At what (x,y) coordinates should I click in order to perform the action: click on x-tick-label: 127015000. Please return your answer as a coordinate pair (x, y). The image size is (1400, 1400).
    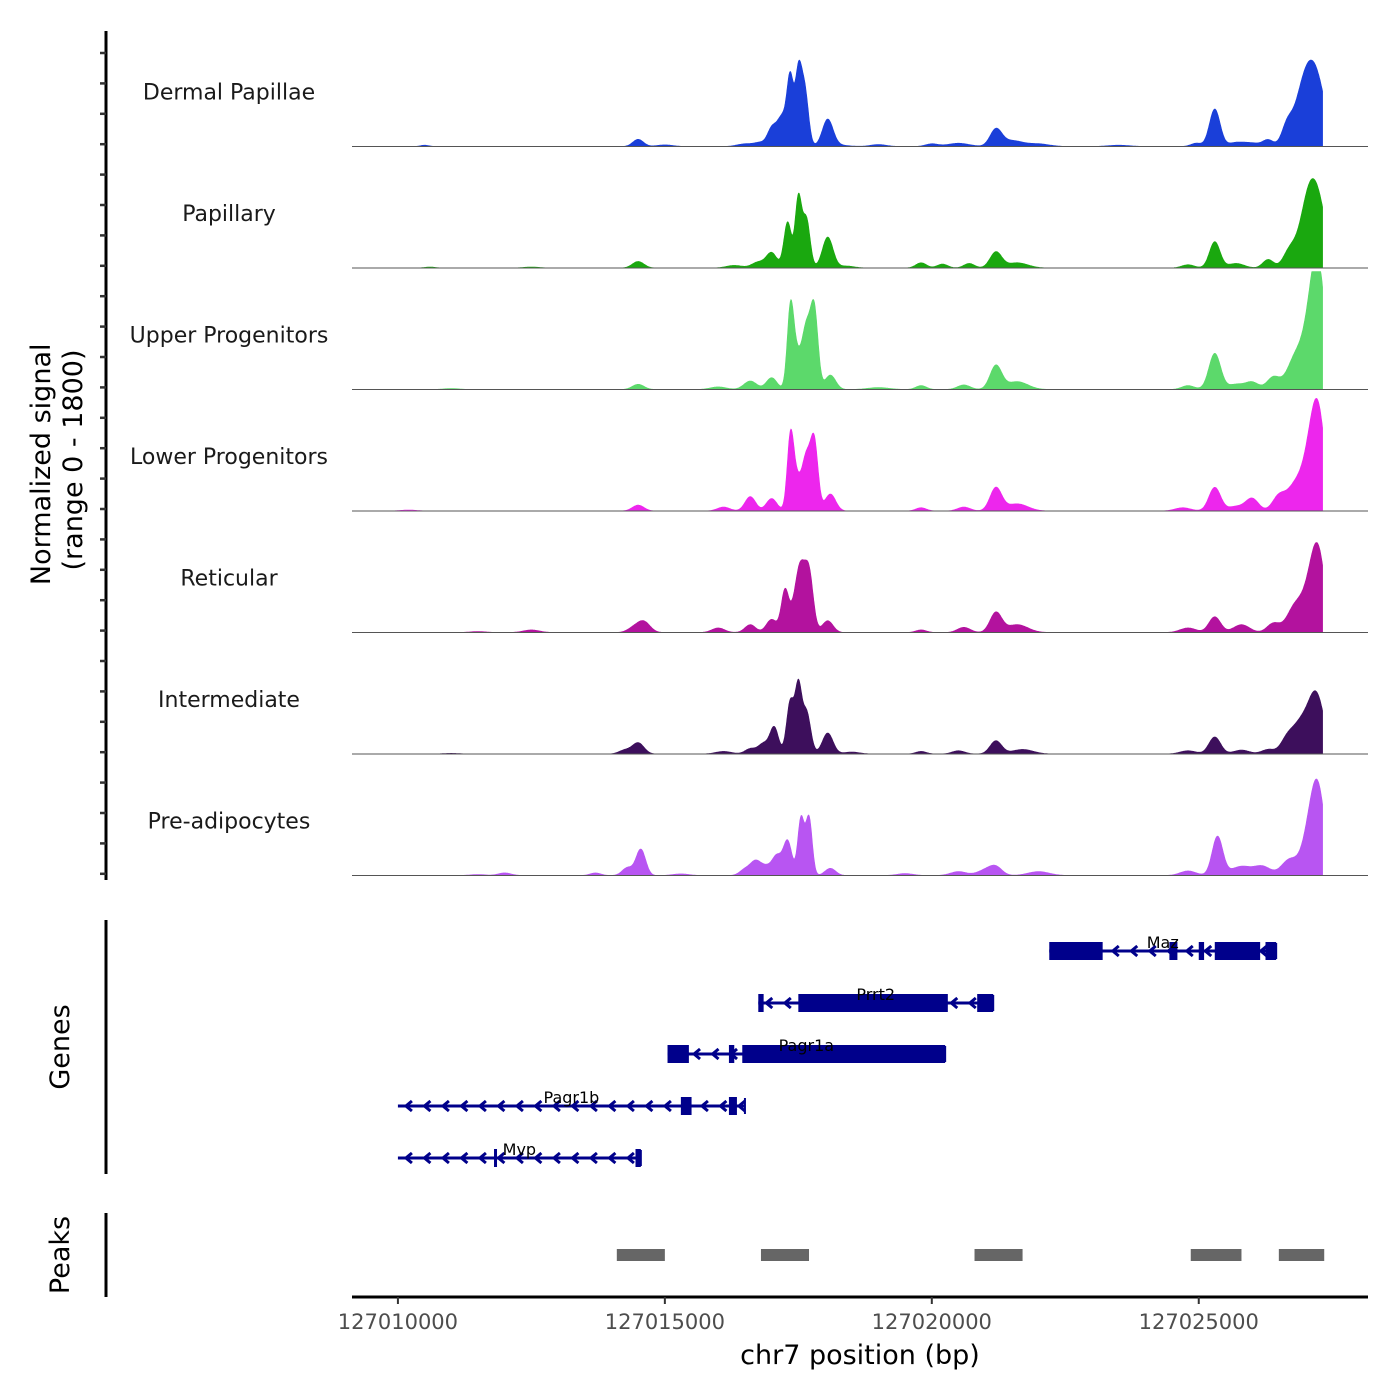
    Looking at the image, I should click on (665, 1322).